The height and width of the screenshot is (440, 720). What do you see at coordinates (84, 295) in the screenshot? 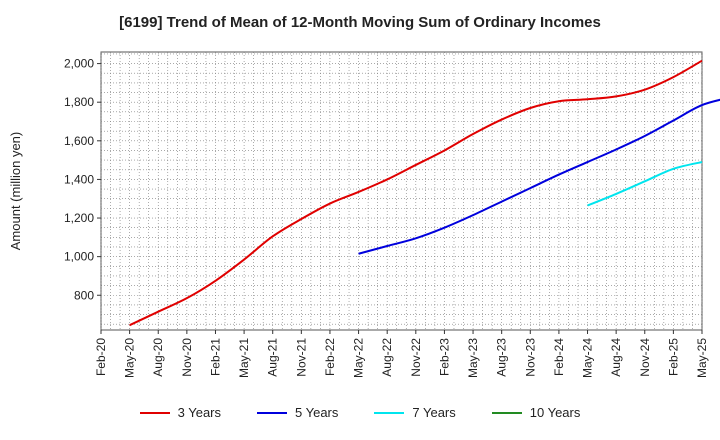
I see `y-tick-label: 800` at bounding box center [84, 295].